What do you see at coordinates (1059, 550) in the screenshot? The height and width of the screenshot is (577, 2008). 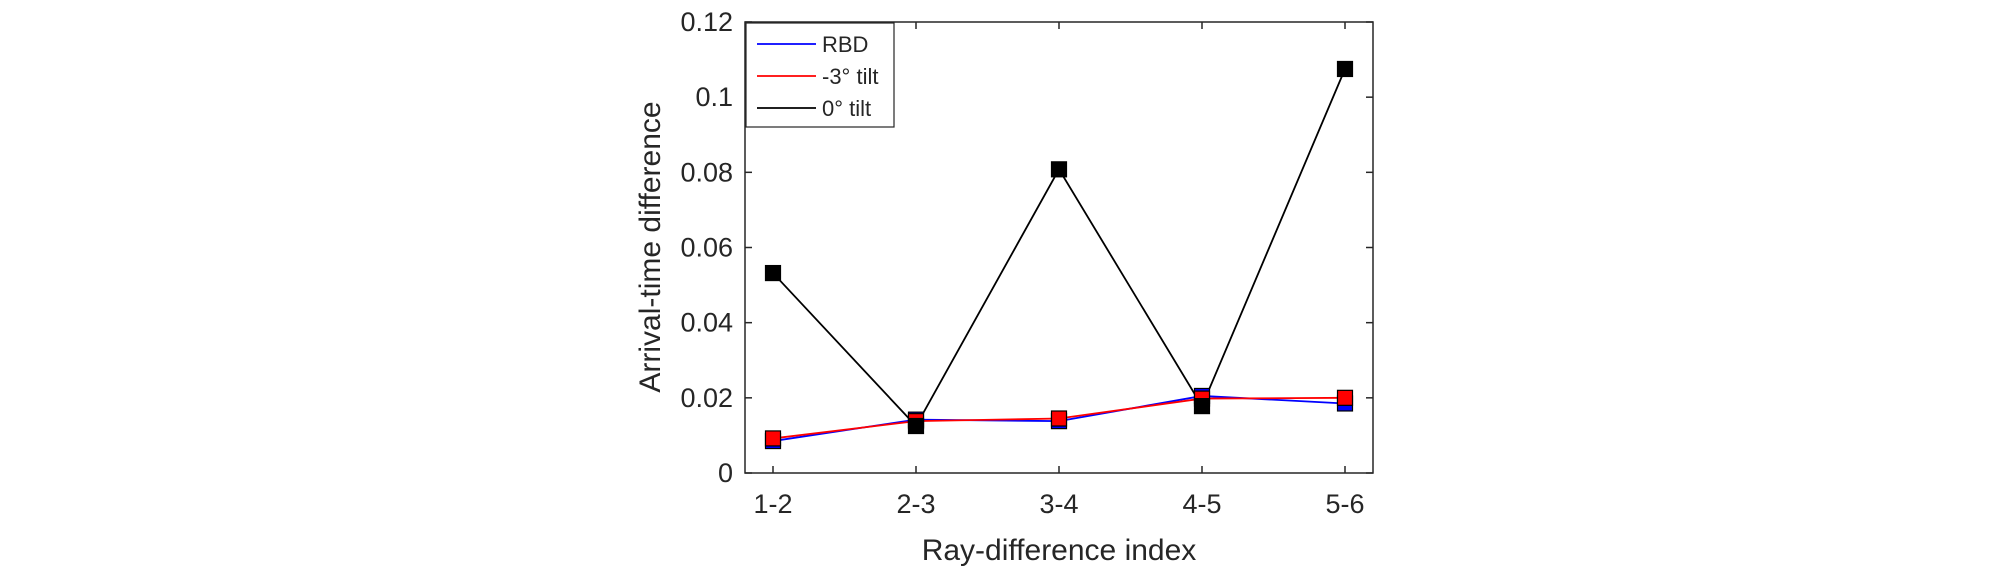 I see `x-axis-label: Ray-difference index` at bounding box center [1059, 550].